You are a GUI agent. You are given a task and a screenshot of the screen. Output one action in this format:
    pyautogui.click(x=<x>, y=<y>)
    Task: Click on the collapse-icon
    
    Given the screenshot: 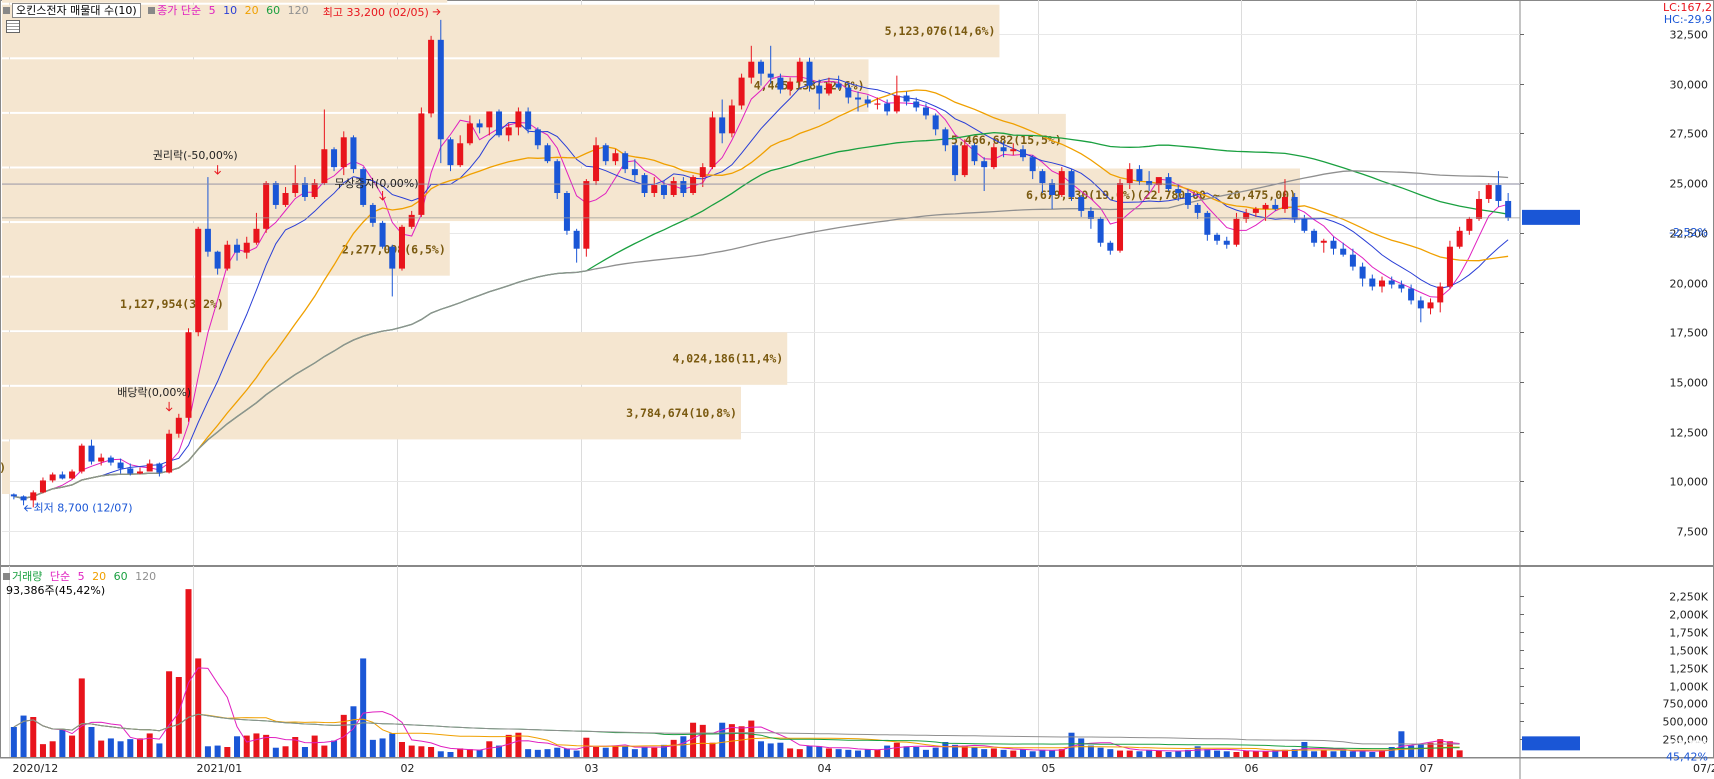 What is the action you would take?
    pyautogui.click(x=6, y=10)
    